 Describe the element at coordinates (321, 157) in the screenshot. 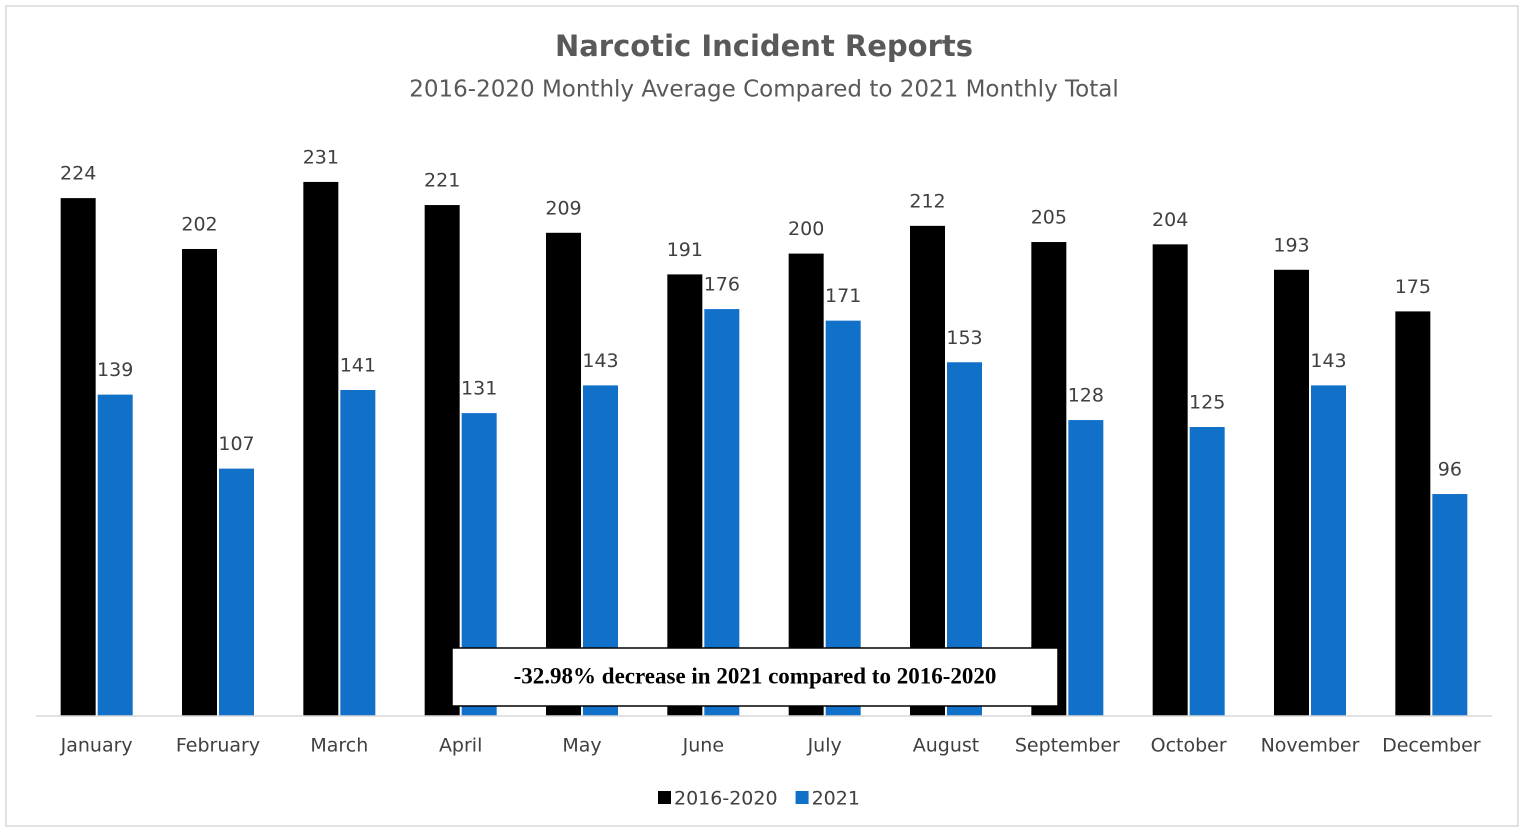

I see `data-label: 231` at that location.